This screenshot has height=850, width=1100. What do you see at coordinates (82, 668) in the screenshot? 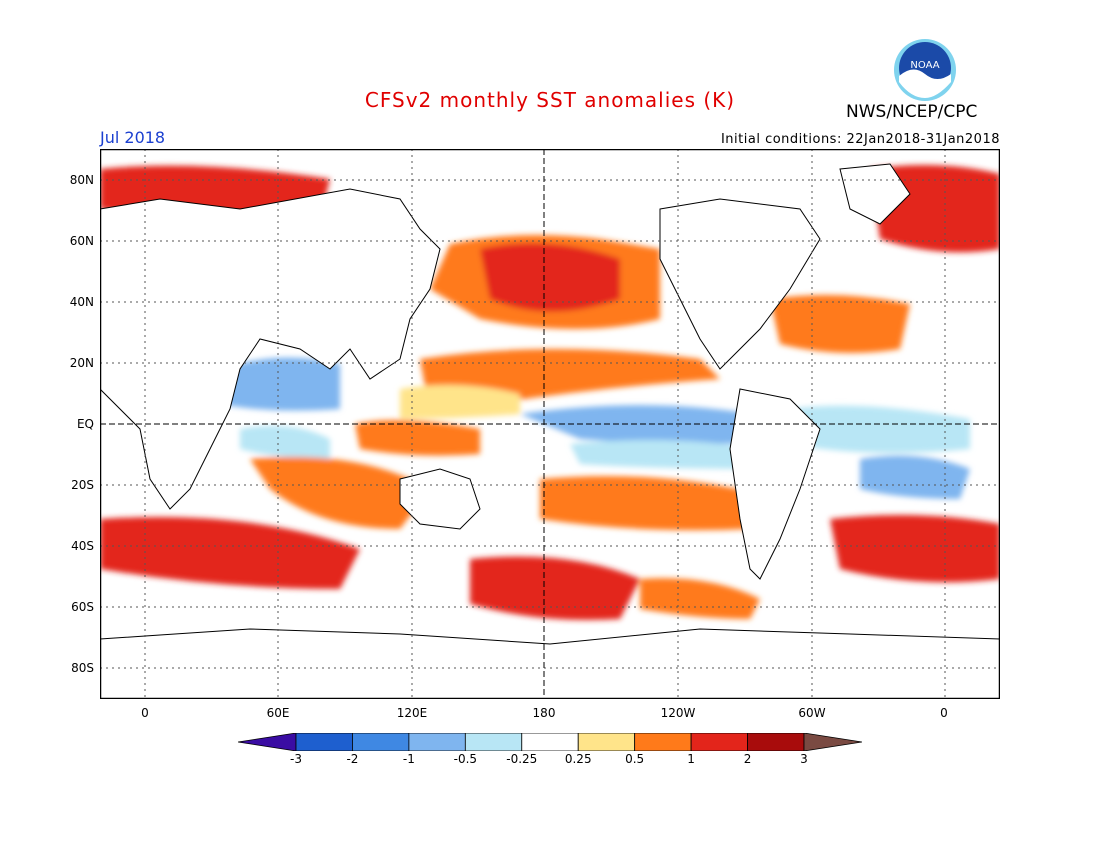
I see `lat-label: 80S` at bounding box center [82, 668].